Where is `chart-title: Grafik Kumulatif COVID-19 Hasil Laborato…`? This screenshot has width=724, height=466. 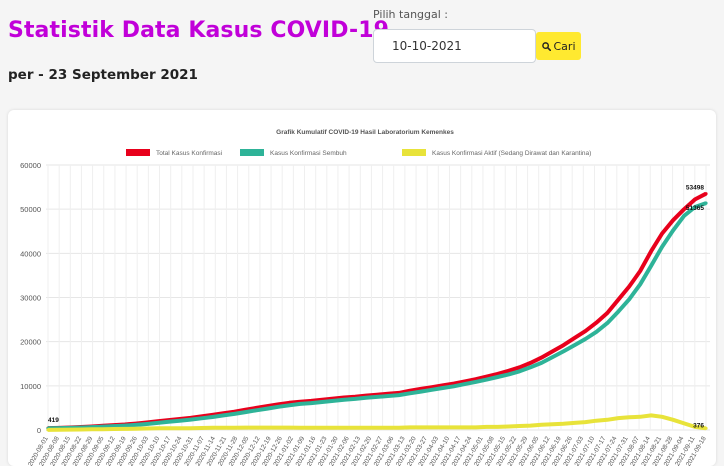 chart-title: Grafik Kumulatif COVID-19 Hasil Laborato… is located at coordinates (365, 132).